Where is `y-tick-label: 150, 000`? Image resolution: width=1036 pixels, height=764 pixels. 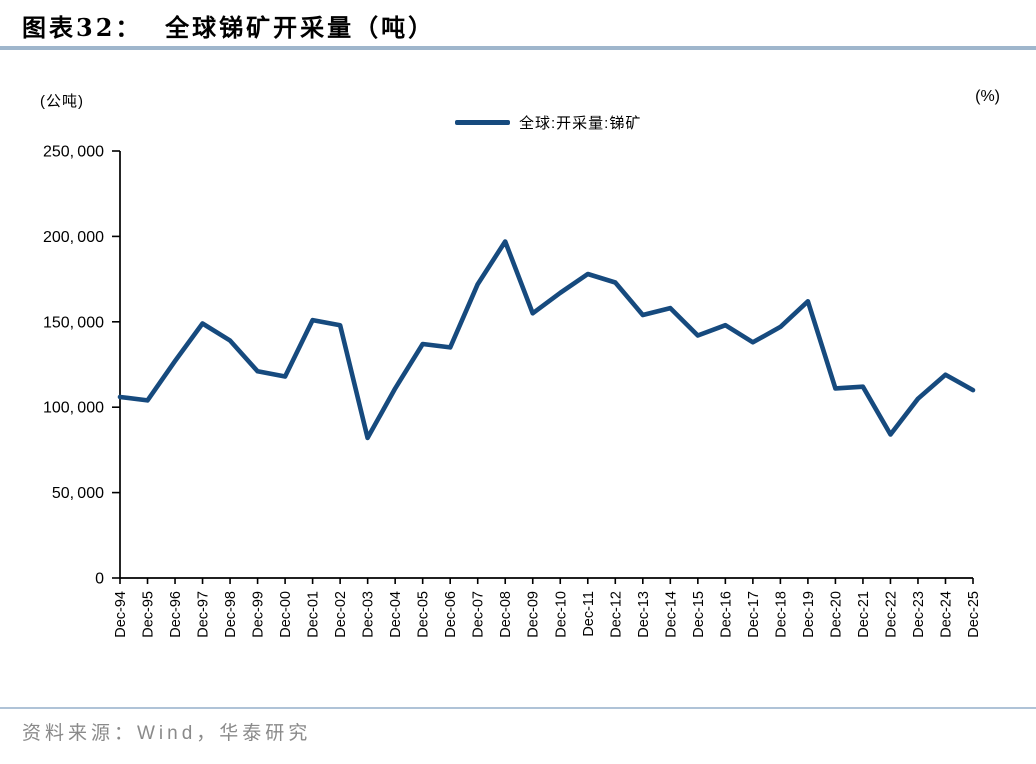 y-tick-label: 150, 000 is located at coordinates (73, 322).